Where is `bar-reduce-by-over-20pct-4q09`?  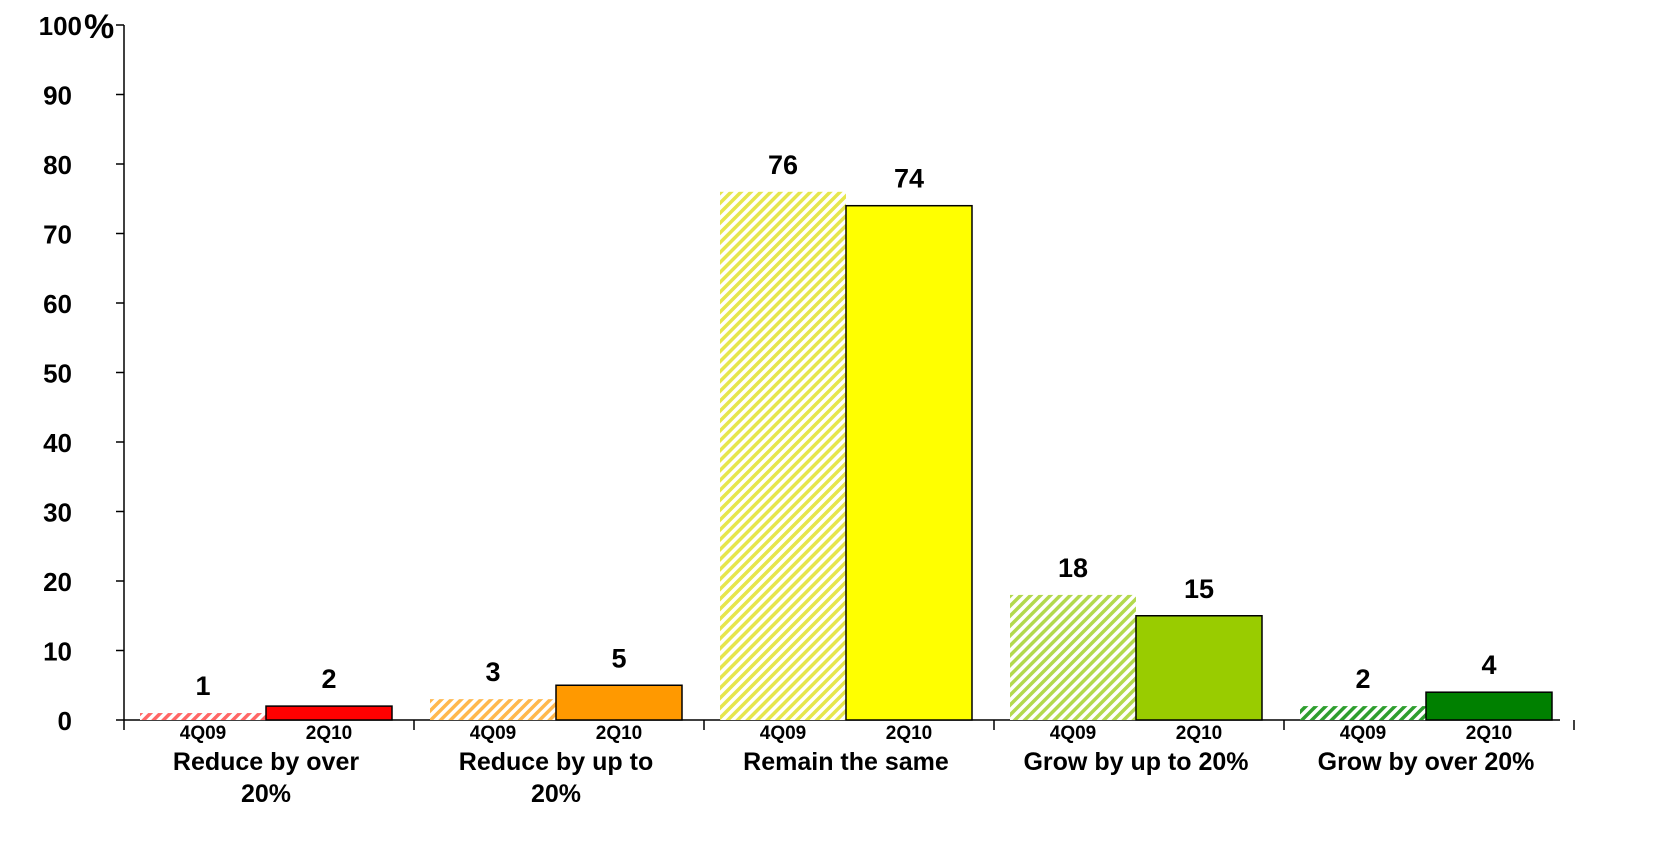 bar-reduce-by-over-20pct-4q09 is located at coordinates (203, 716).